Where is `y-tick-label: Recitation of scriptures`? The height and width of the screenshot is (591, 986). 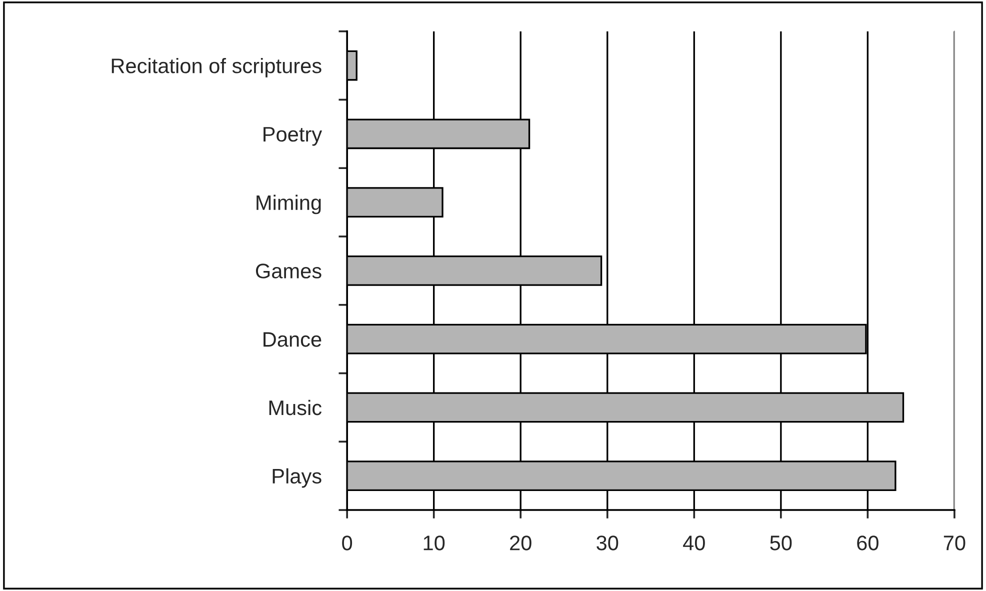 y-tick-label: Recitation of scriptures is located at coordinates (217, 68).